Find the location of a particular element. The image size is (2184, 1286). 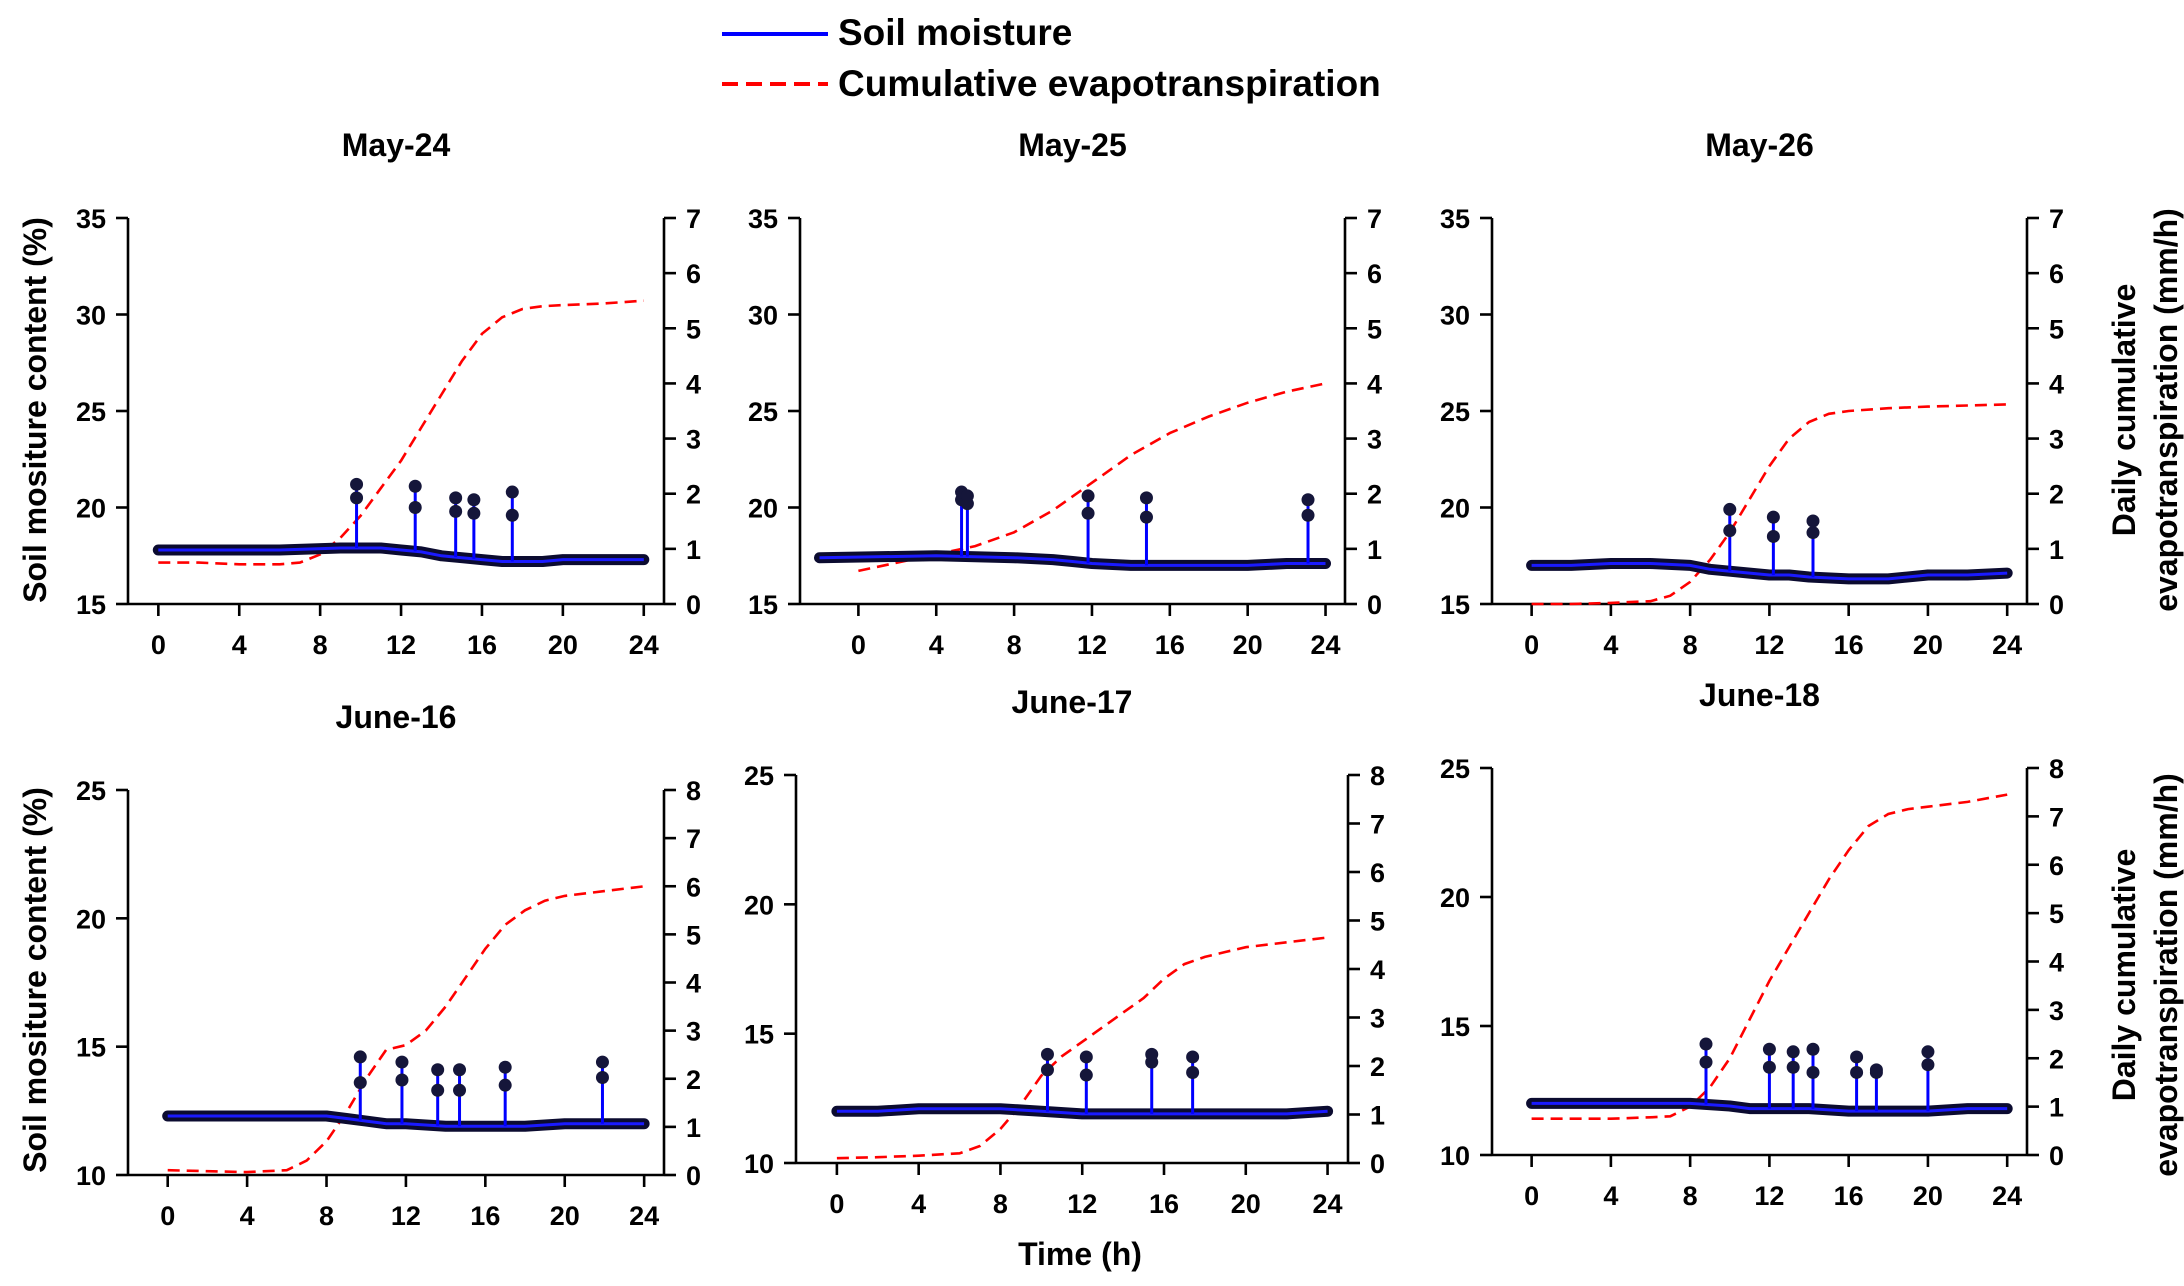

panel-title: June-16 is located at coordinates (396, 717).